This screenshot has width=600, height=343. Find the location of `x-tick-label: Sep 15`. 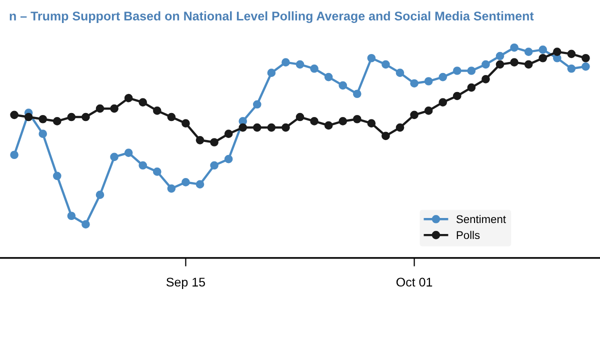

x-tick-label: Sep 15 is located at coordinates (185, 284).